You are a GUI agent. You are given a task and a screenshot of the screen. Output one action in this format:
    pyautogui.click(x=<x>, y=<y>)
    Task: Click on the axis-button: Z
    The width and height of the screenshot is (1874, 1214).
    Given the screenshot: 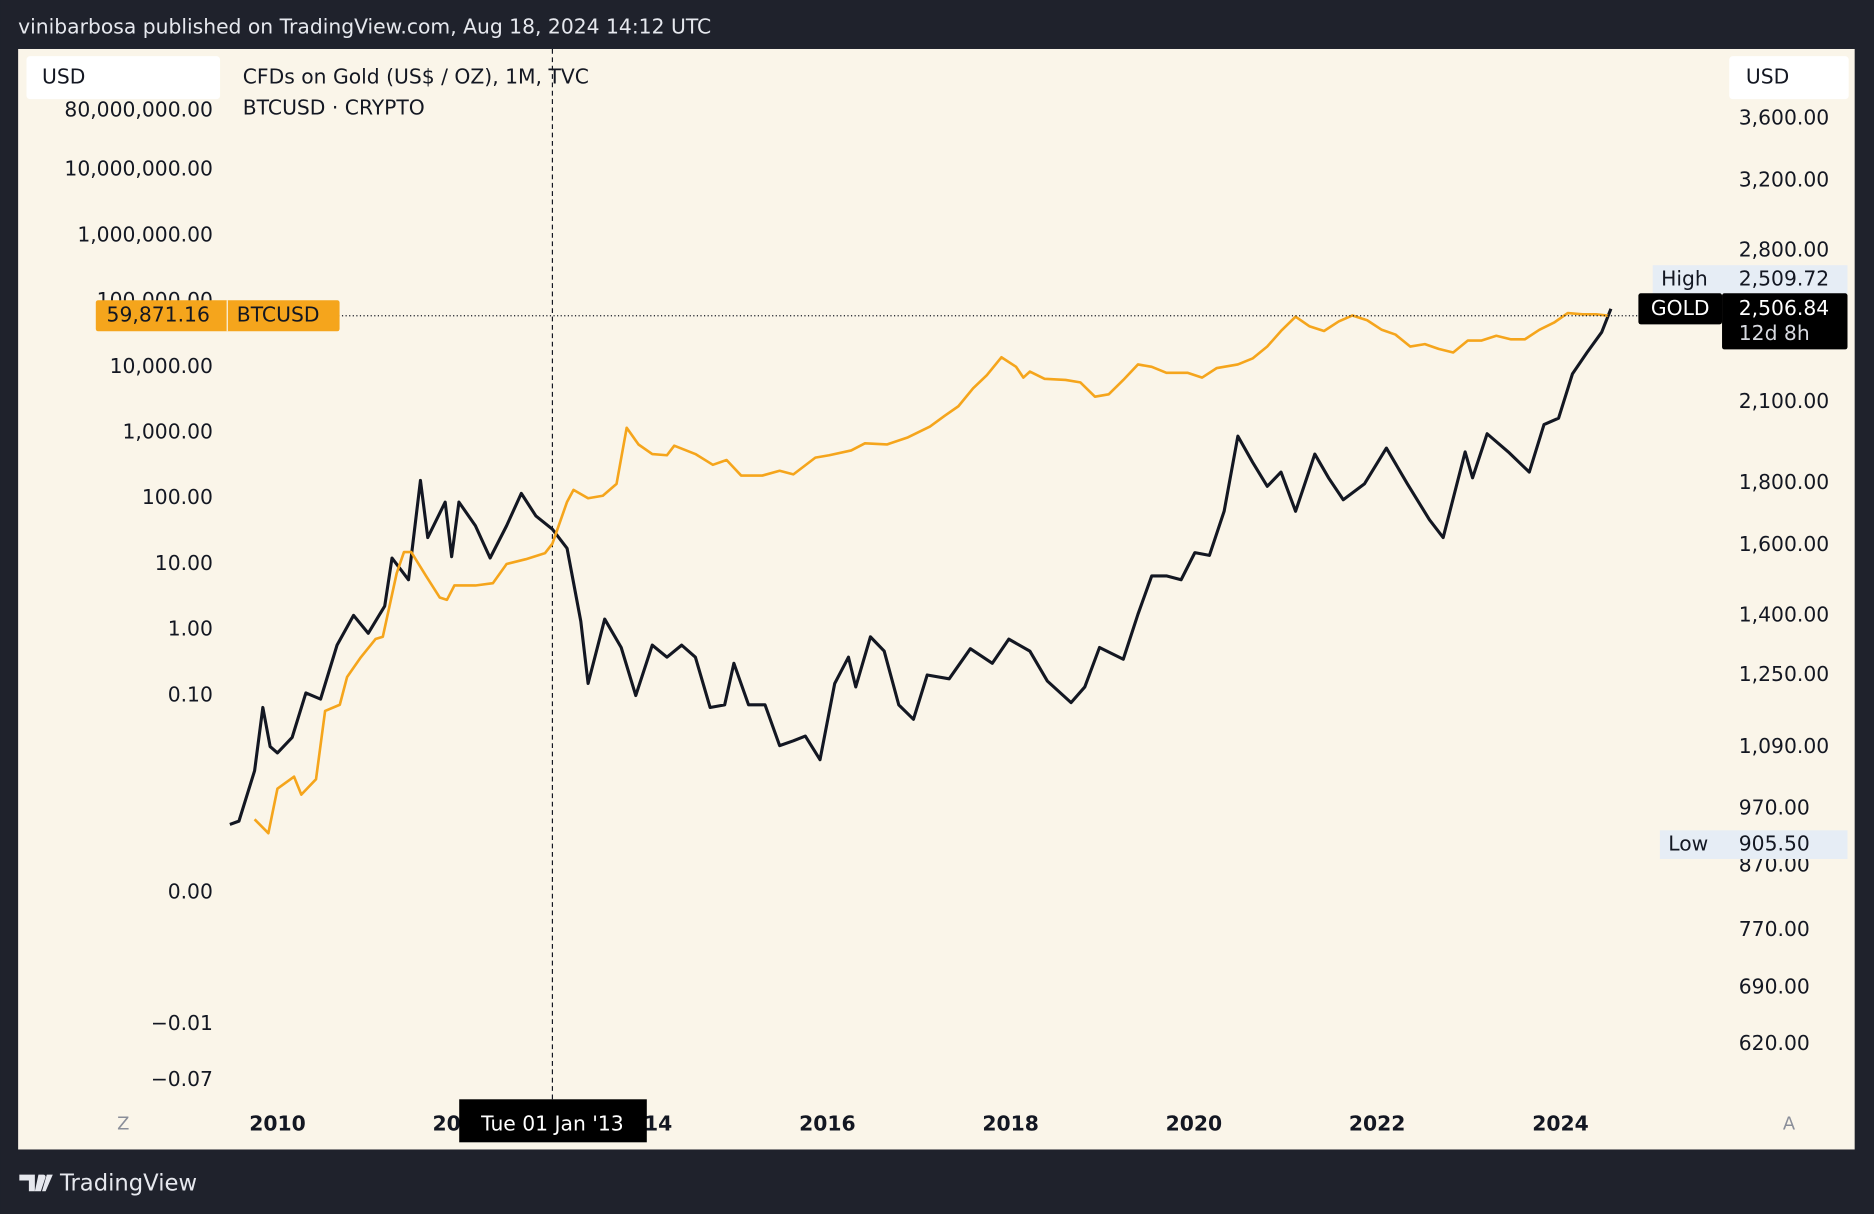 What is the action you would take?
    pyautogui.click(x=123, y=1123)
    